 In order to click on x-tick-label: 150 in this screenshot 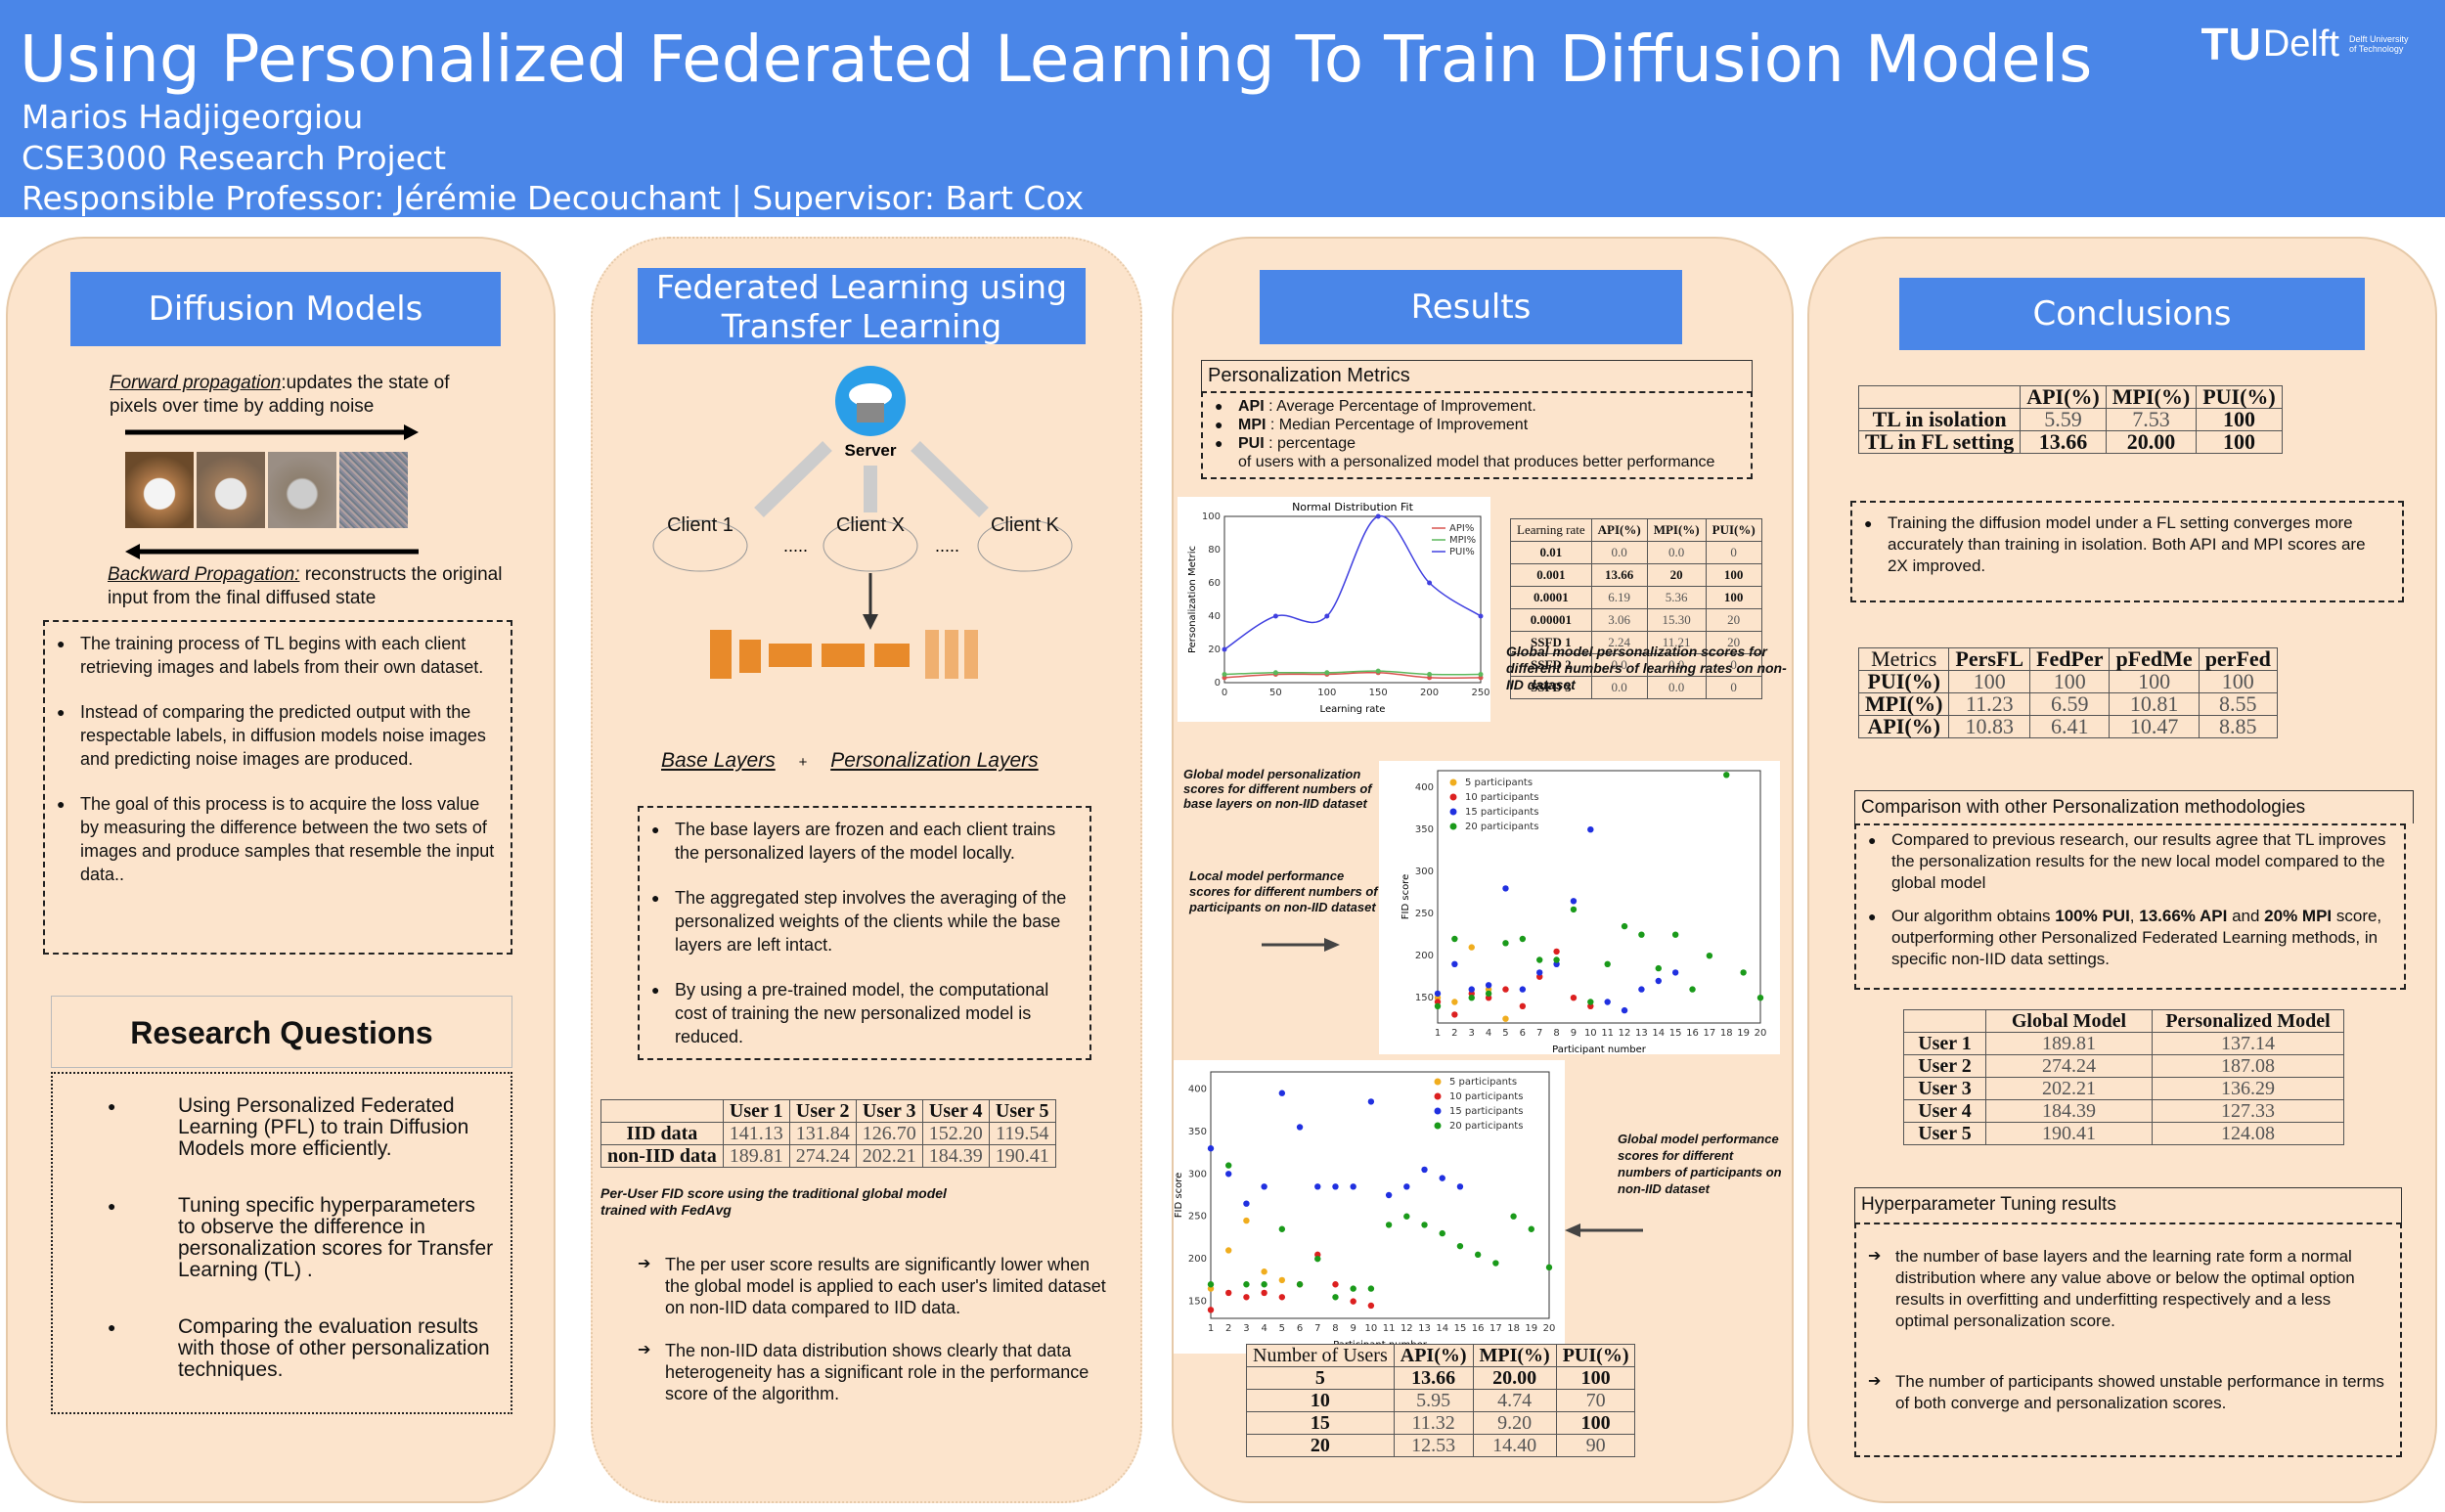, I will do `click(1378, 693)`.